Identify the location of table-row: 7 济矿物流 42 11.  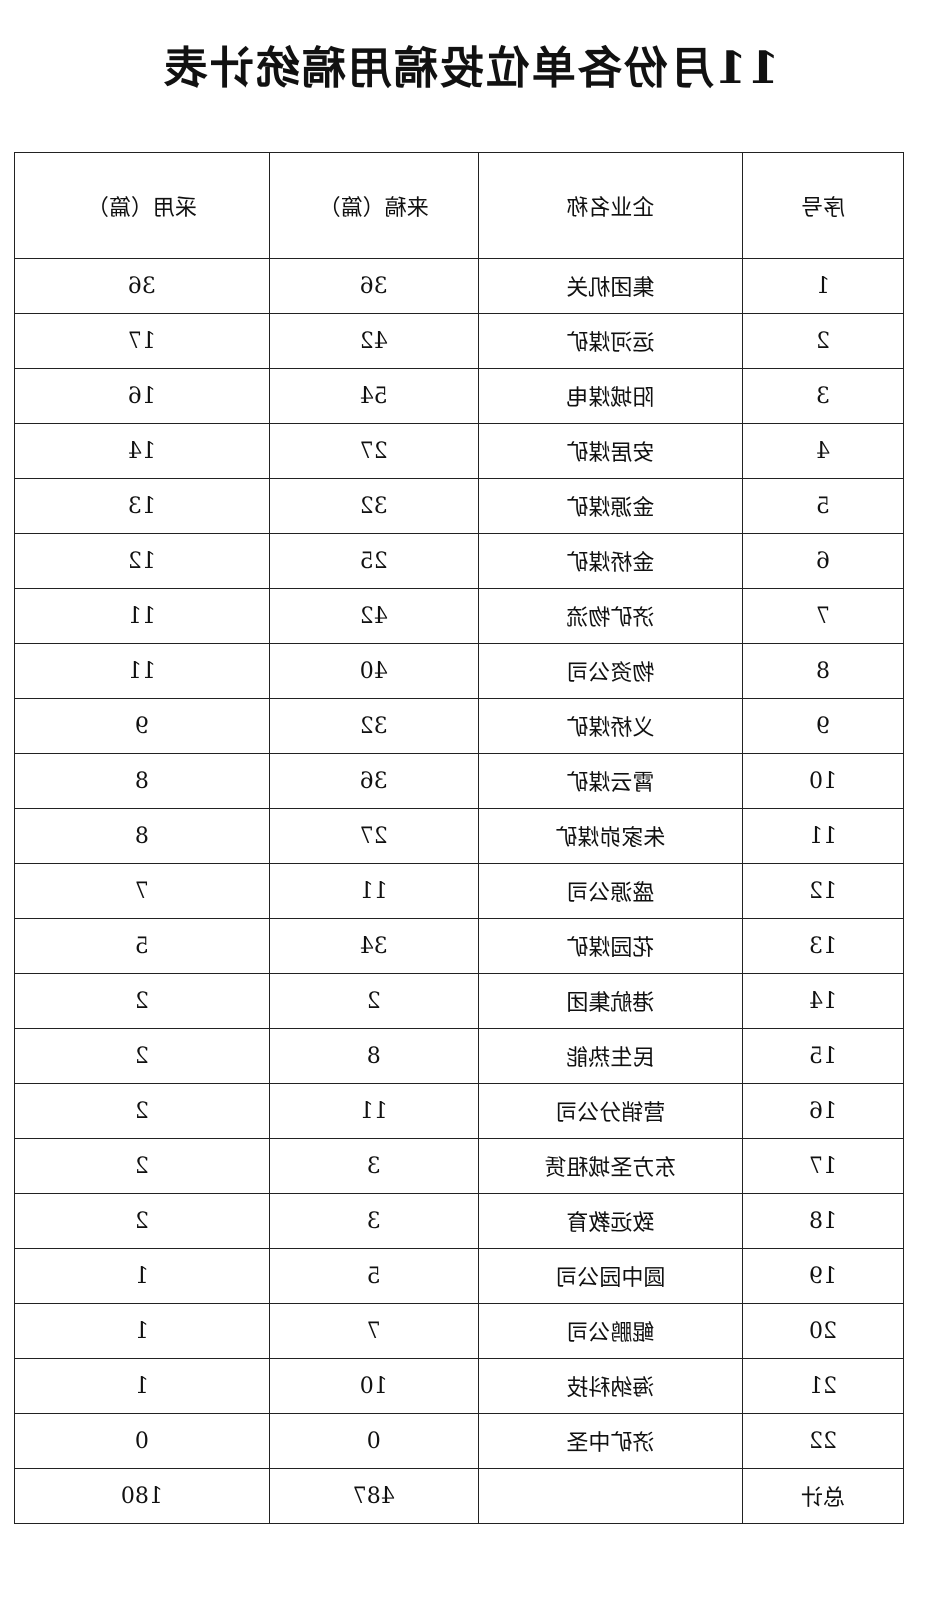
(459, 616).